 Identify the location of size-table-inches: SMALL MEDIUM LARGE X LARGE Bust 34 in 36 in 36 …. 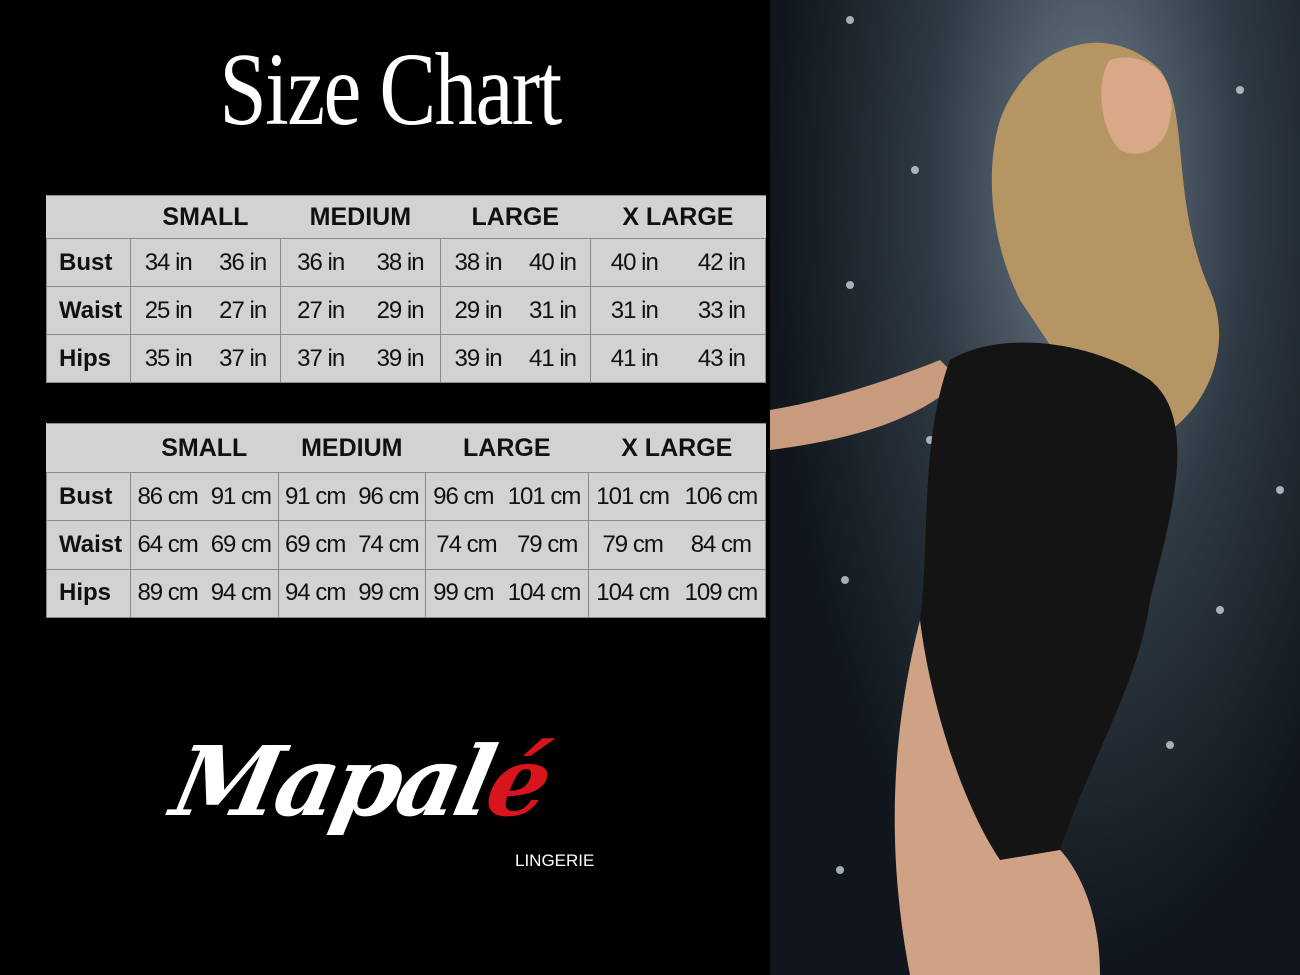
(406, 289).